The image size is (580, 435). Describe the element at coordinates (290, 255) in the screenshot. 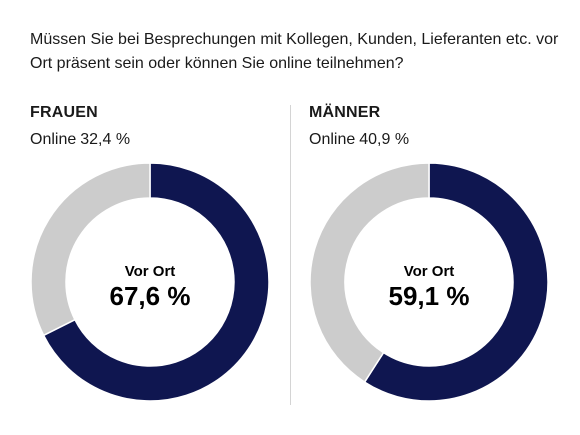

I see `panel-divider` at that location.